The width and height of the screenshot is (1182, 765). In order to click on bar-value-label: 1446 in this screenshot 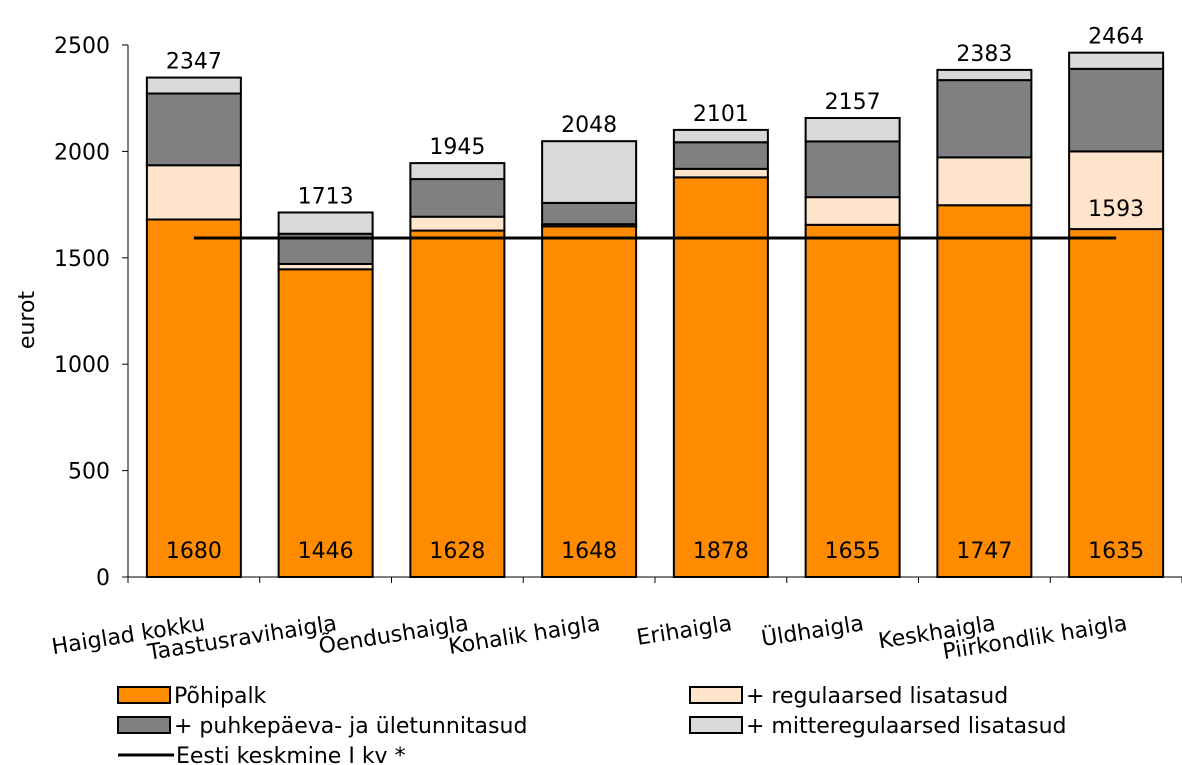, I will do `click(326, 551)`.